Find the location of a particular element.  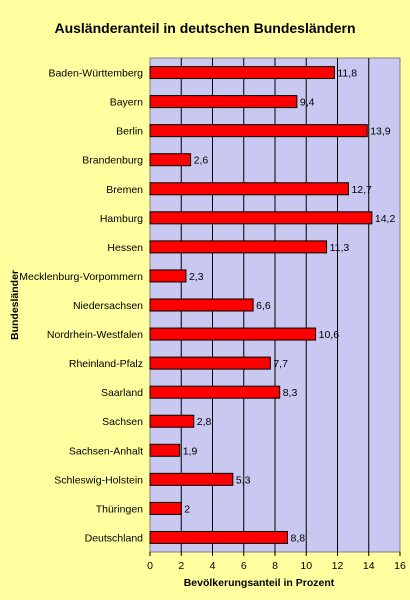

category-label: Rheinland-Pfalz is located at coordinates (106, 364).